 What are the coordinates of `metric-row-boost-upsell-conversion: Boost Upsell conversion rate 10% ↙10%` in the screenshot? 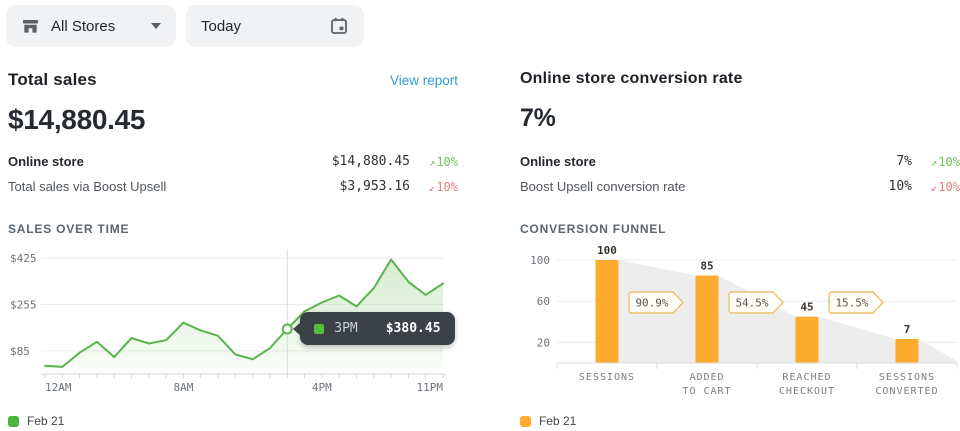 It's located at (740, 186).